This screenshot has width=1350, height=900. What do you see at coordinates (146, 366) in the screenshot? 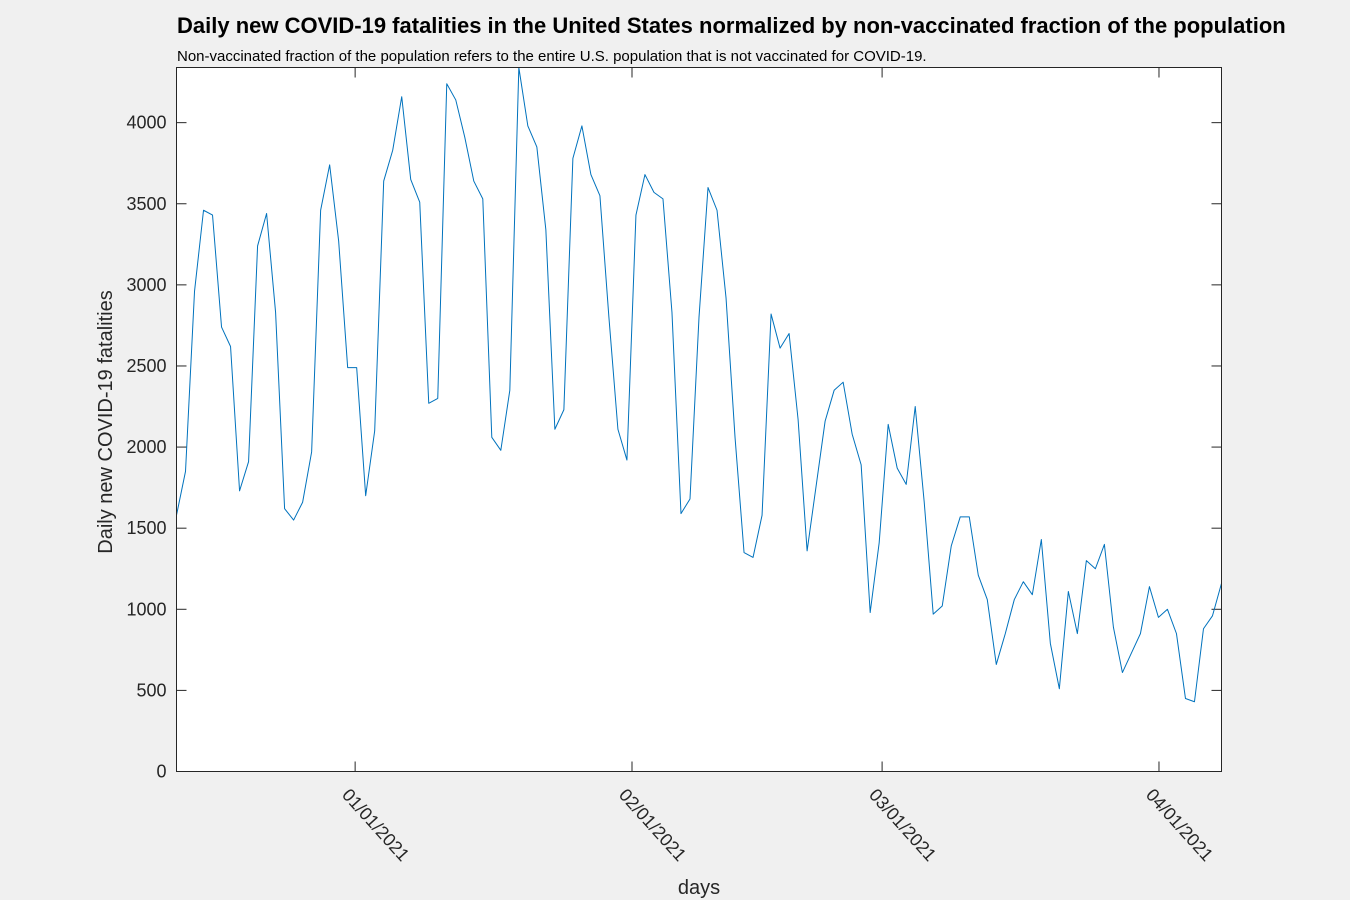
I see `y-tick-label: 2500` at bounding box center [146, 366].